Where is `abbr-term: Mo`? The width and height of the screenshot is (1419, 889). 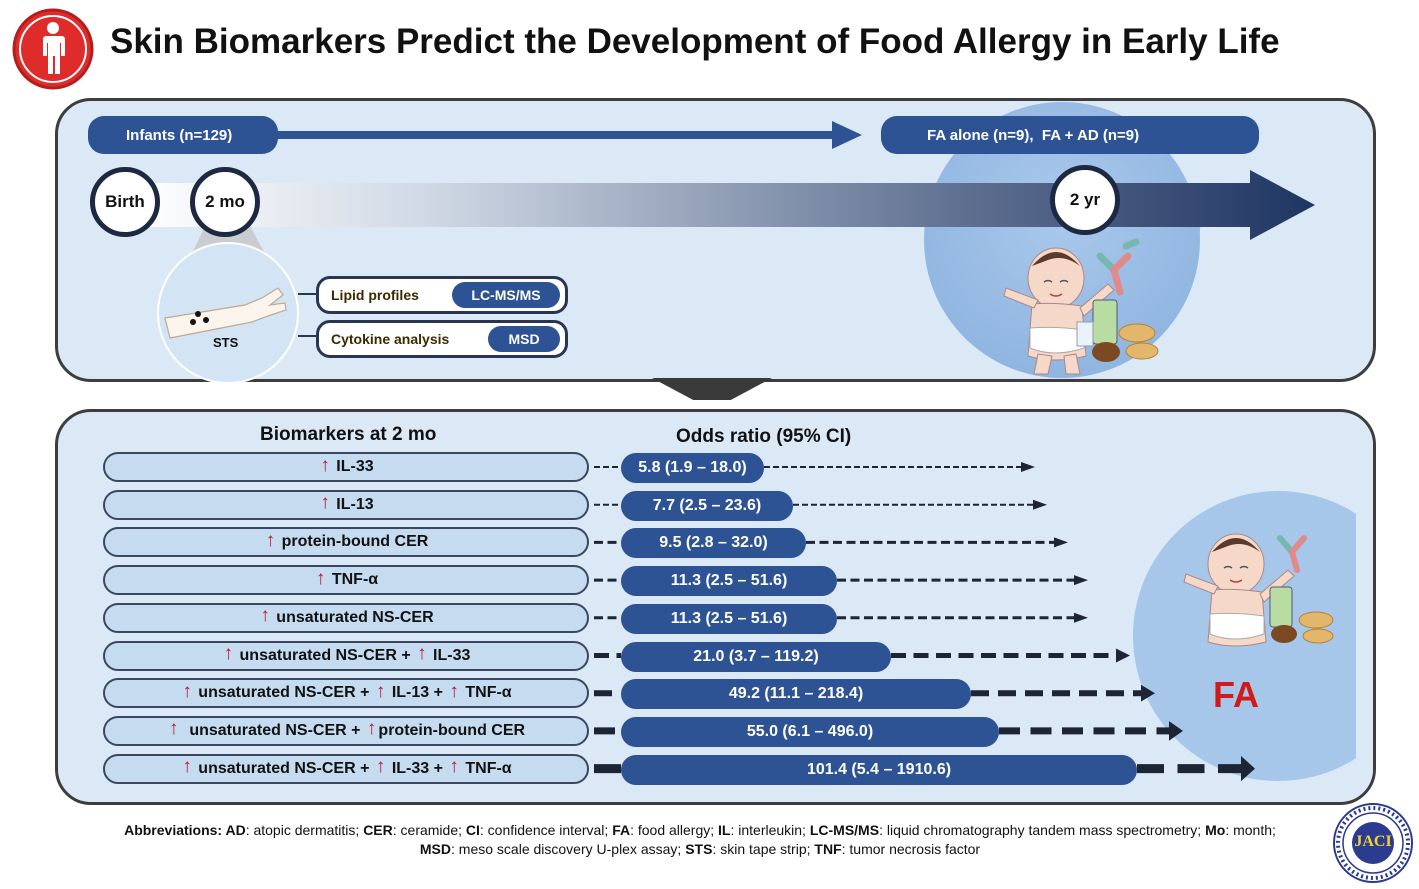 abbr-term: Mo is located at coordinates (1215, 830).